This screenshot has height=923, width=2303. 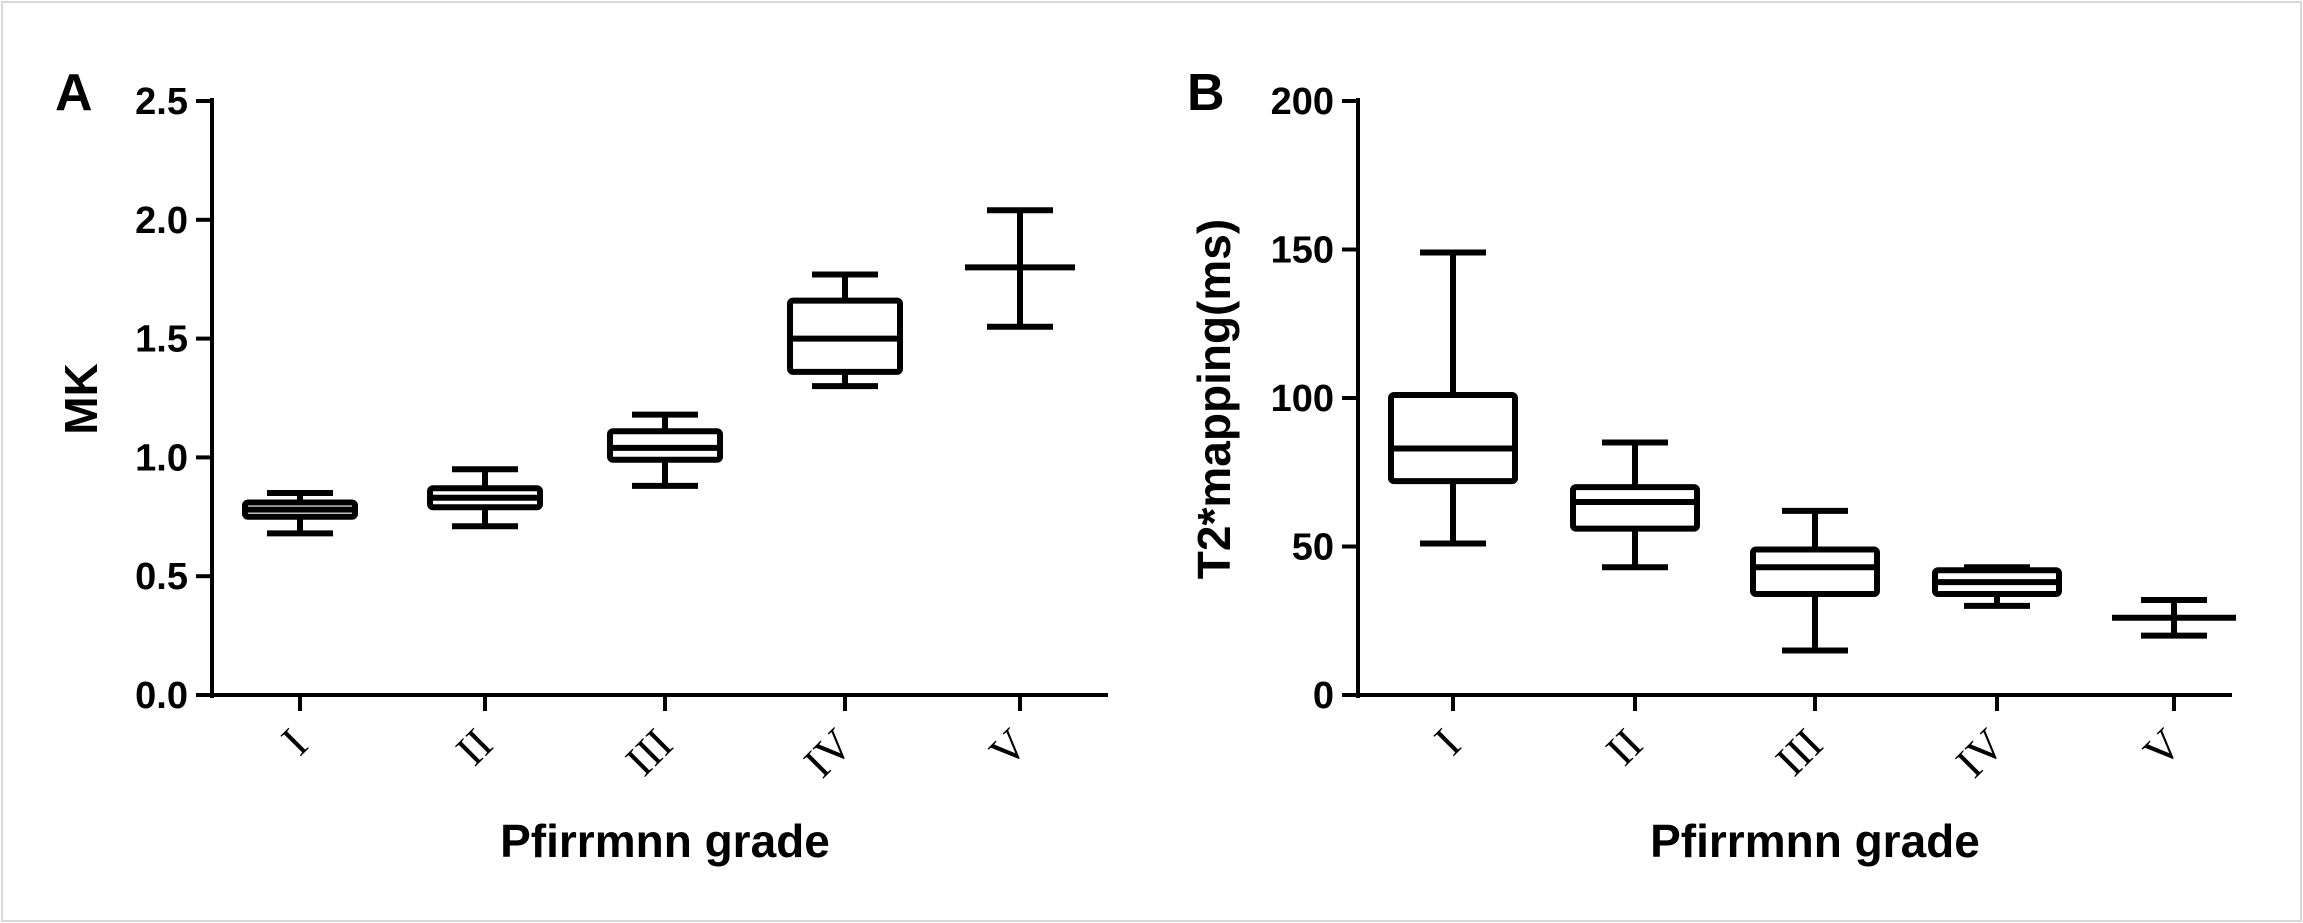 I want to click on panel-b-box-IV, so click(x=1997, y=586).